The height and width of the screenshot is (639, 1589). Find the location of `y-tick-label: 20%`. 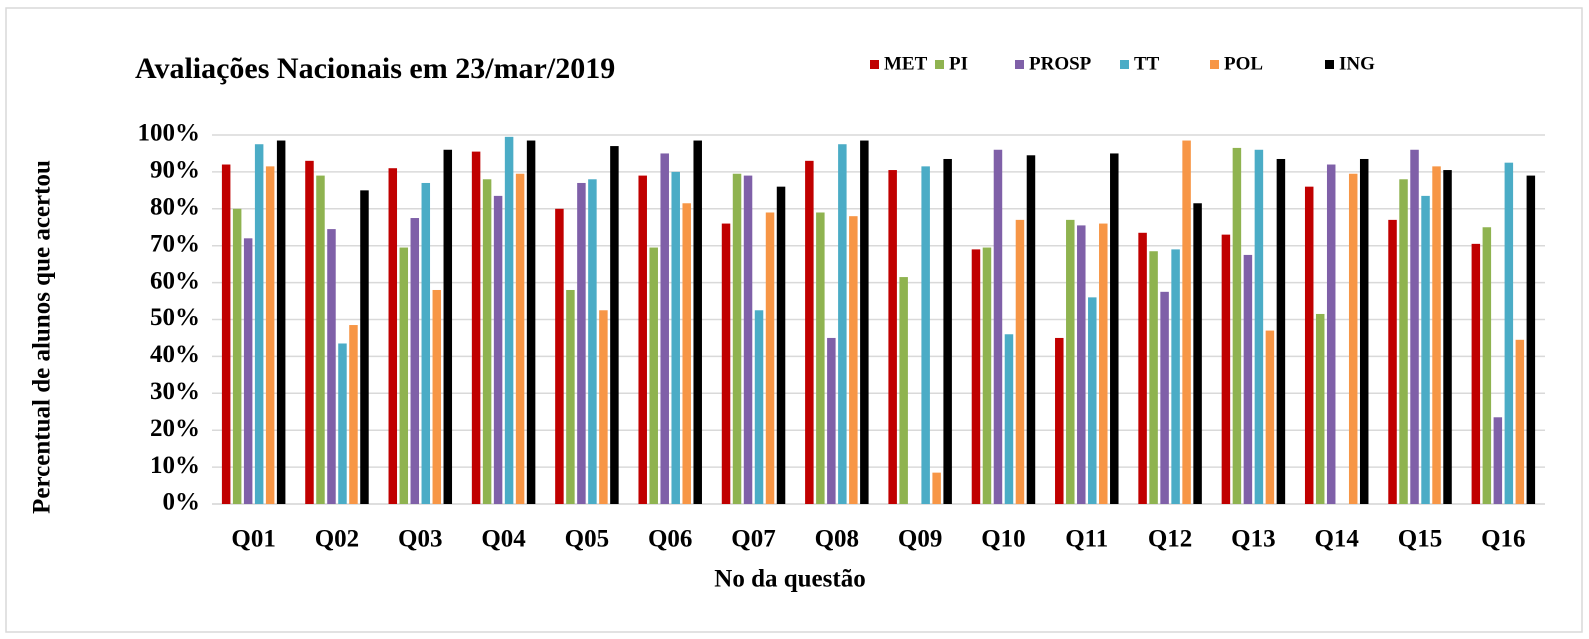

y-tick-label: 20% is located at coordinates (175, 428).